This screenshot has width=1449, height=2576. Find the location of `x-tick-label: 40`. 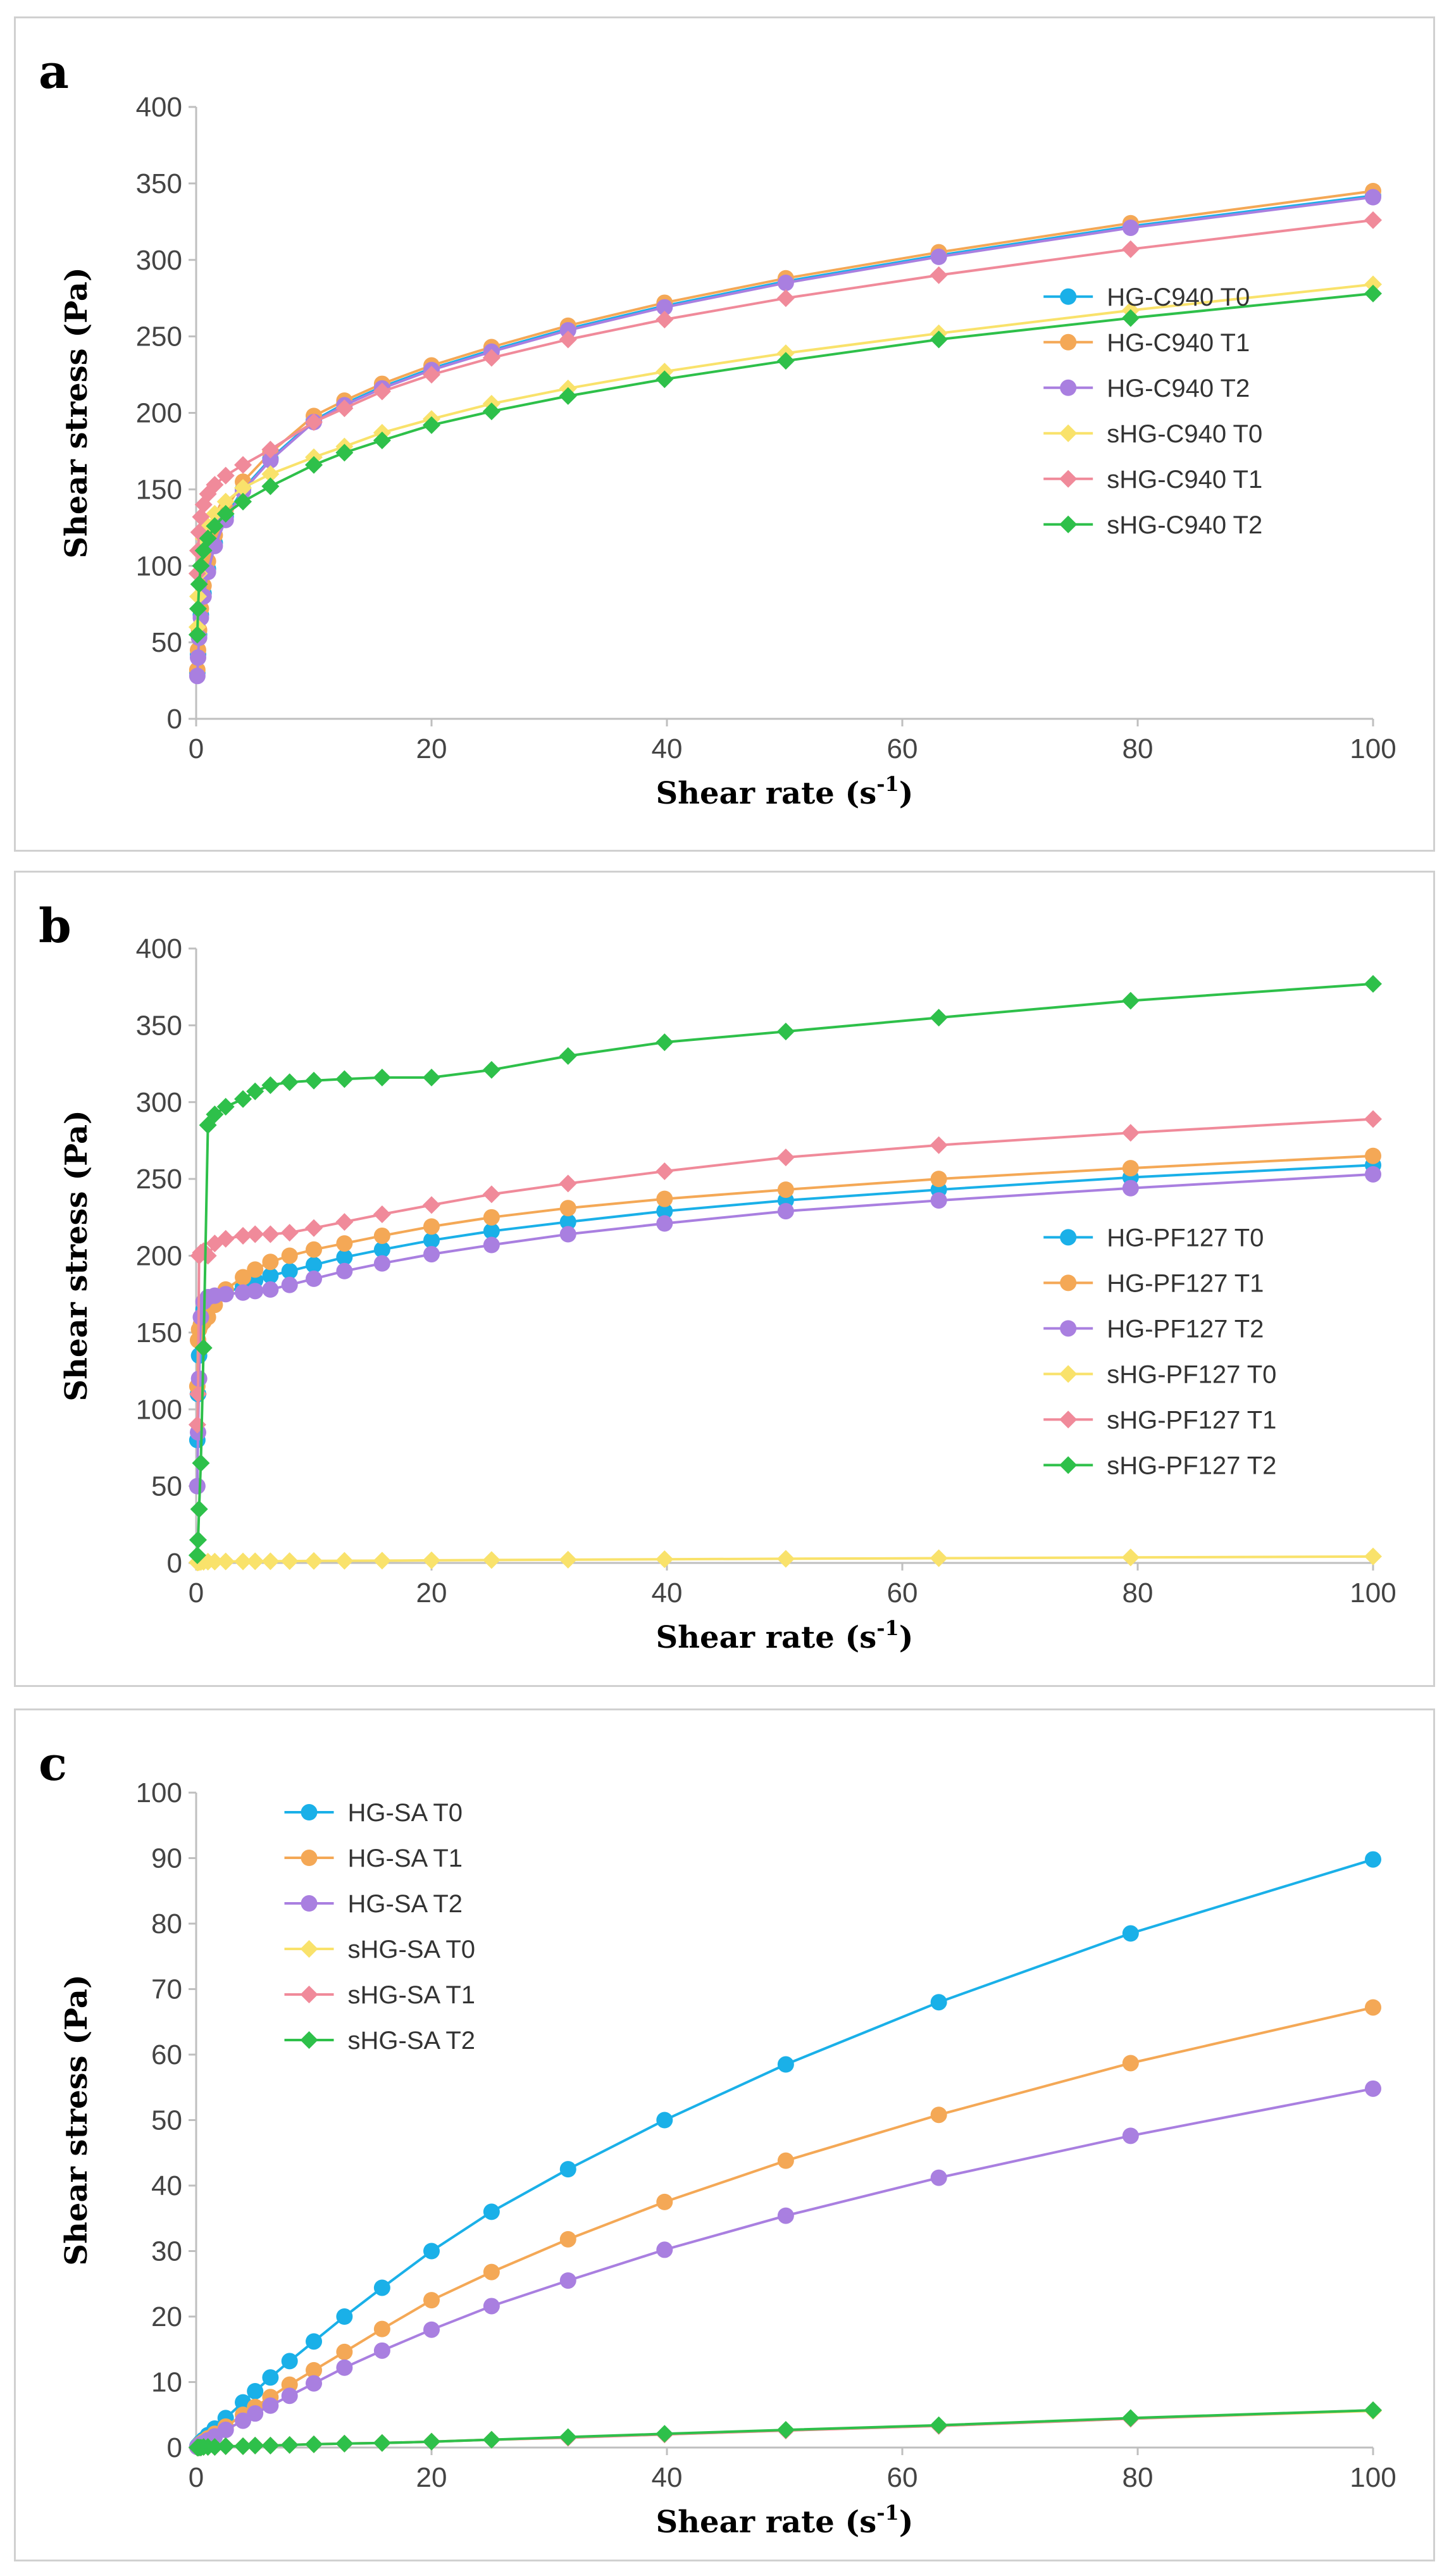

x-tick-label: 40 is located at coordinates (667, 1593).